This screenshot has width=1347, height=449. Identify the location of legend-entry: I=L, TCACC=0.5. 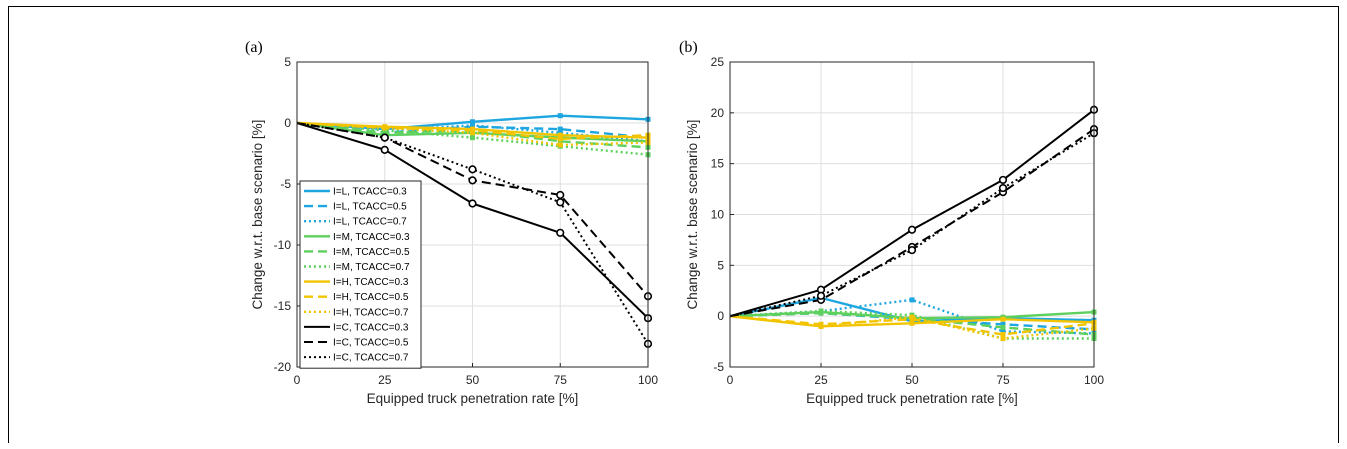
(370, 207).